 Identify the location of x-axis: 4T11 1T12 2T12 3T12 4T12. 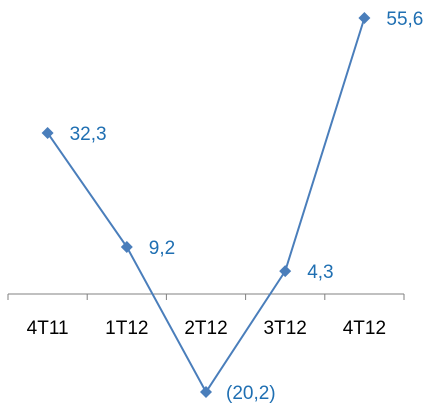
(206, 316).